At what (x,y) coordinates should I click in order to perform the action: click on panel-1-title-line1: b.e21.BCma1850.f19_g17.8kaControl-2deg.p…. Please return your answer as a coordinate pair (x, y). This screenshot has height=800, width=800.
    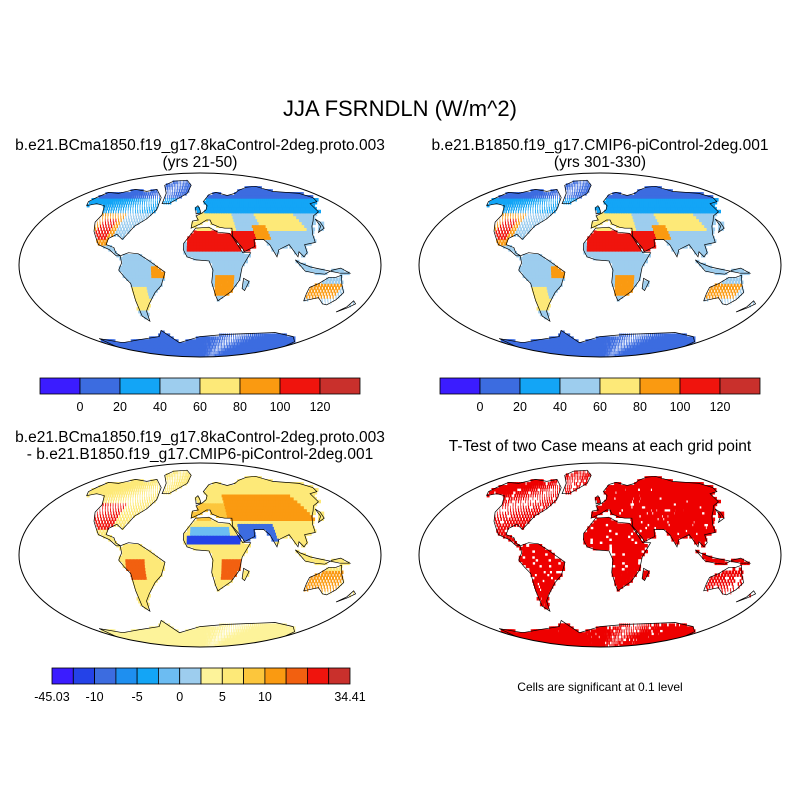
    Looking at the image, I should click on (200, 145).